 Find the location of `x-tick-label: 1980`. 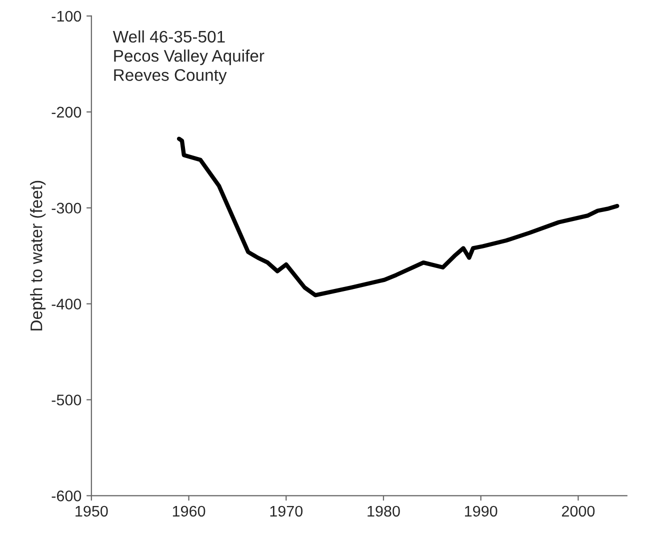

x-tick-label: 1980 is located at coordinates (384, 511).